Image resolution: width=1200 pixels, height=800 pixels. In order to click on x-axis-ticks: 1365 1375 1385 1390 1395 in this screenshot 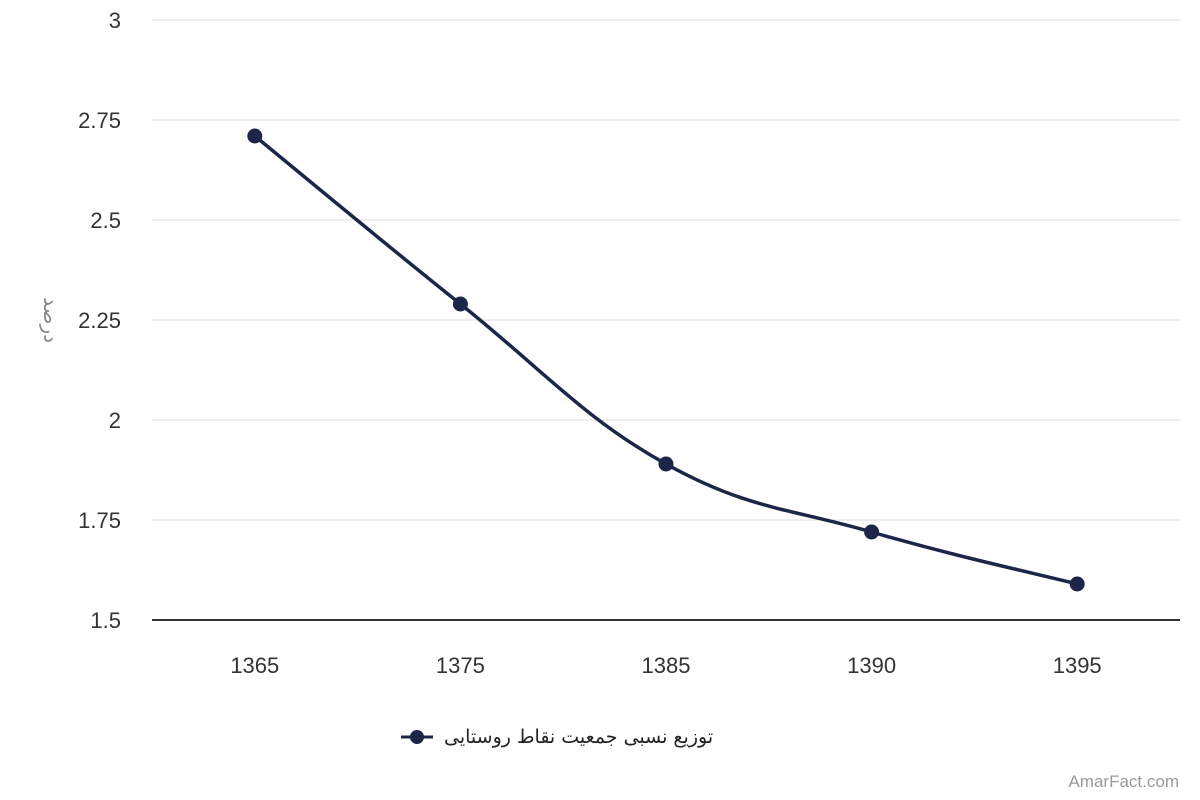, I will do `click(665, 665)`.